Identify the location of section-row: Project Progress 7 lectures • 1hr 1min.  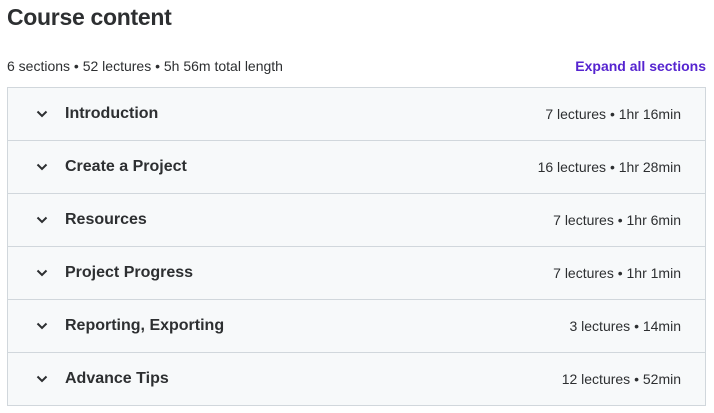
(356, 273).